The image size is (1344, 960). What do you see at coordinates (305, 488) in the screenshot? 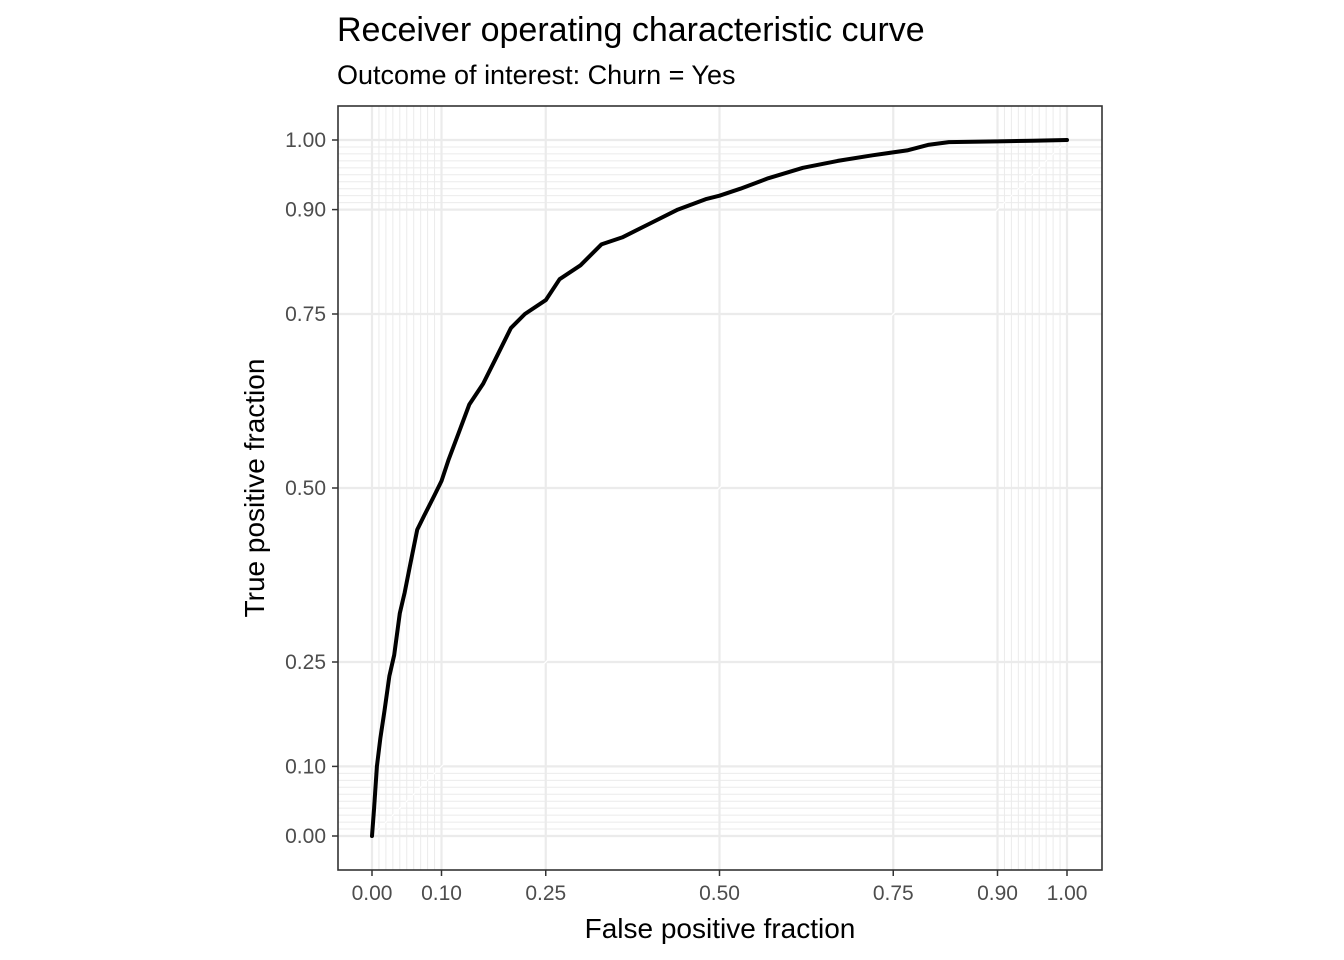
I see `y-tick-label: 0.50` at bounding box center [305, 488].